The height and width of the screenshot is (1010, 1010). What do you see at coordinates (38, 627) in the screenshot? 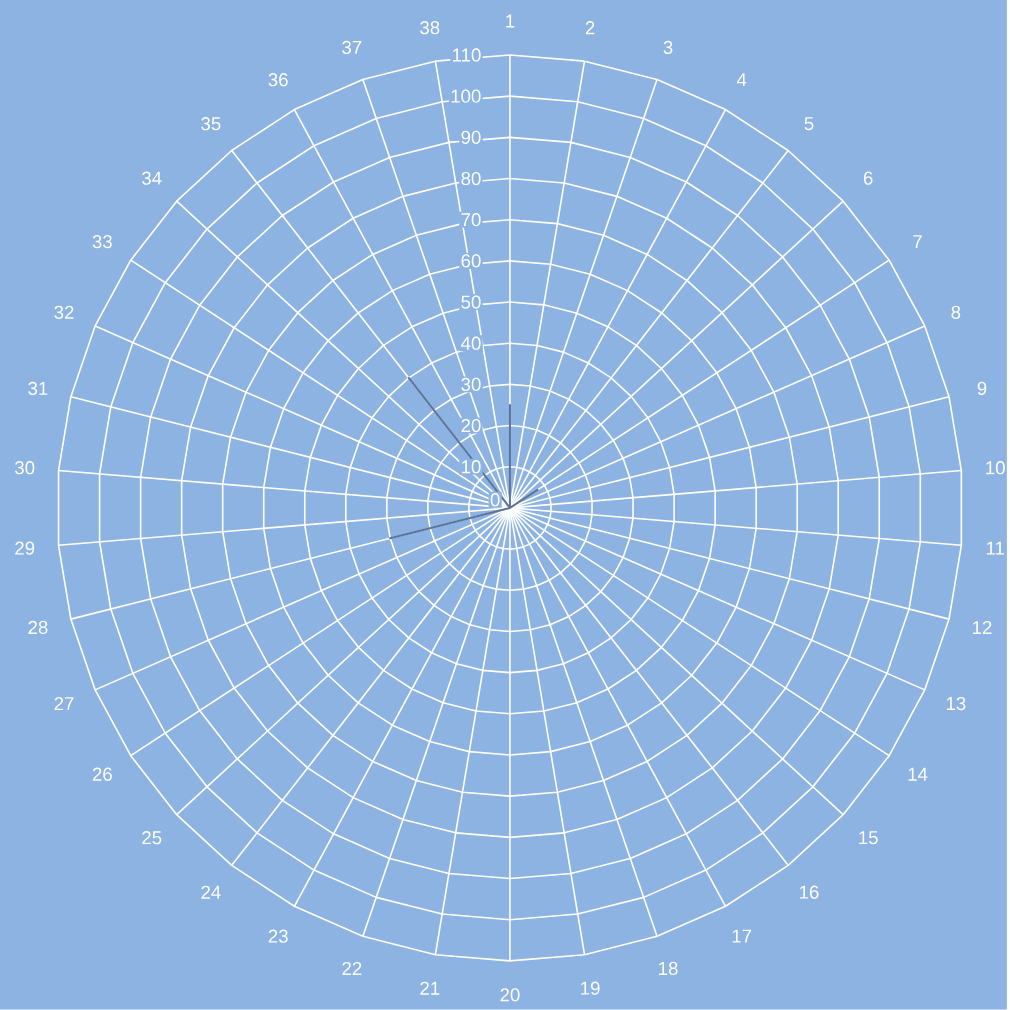
I see `spoke-label: 28` at bounding box center [38, 627].